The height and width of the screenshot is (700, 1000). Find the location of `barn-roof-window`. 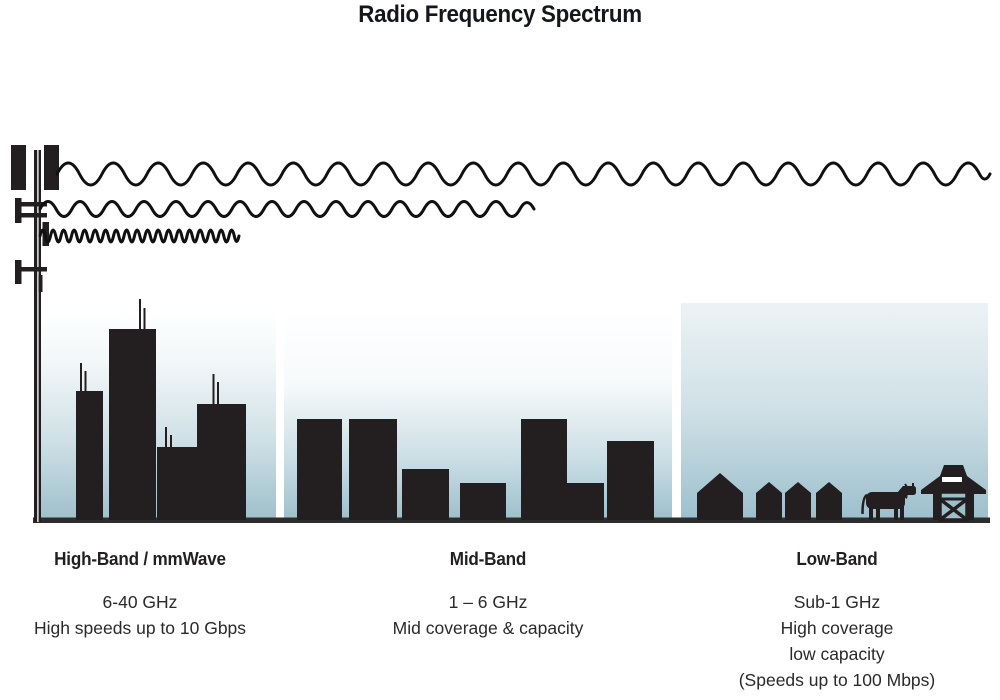

barn-roof-window is located at coordinates (952, 479).